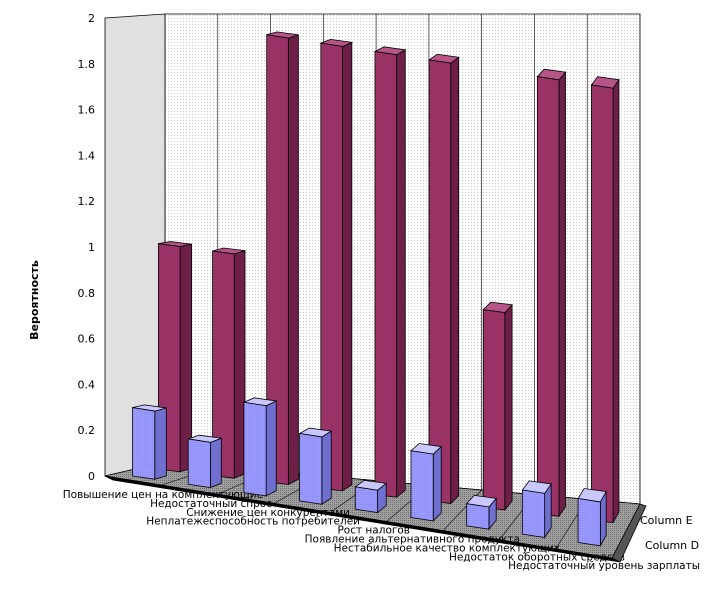 The height and width of the screenshot is (591, 717). What do you see at coordinates (87, 64) in the screenshot?
I see `y-tick-label: 1.8` at bounding box center [87, 64].